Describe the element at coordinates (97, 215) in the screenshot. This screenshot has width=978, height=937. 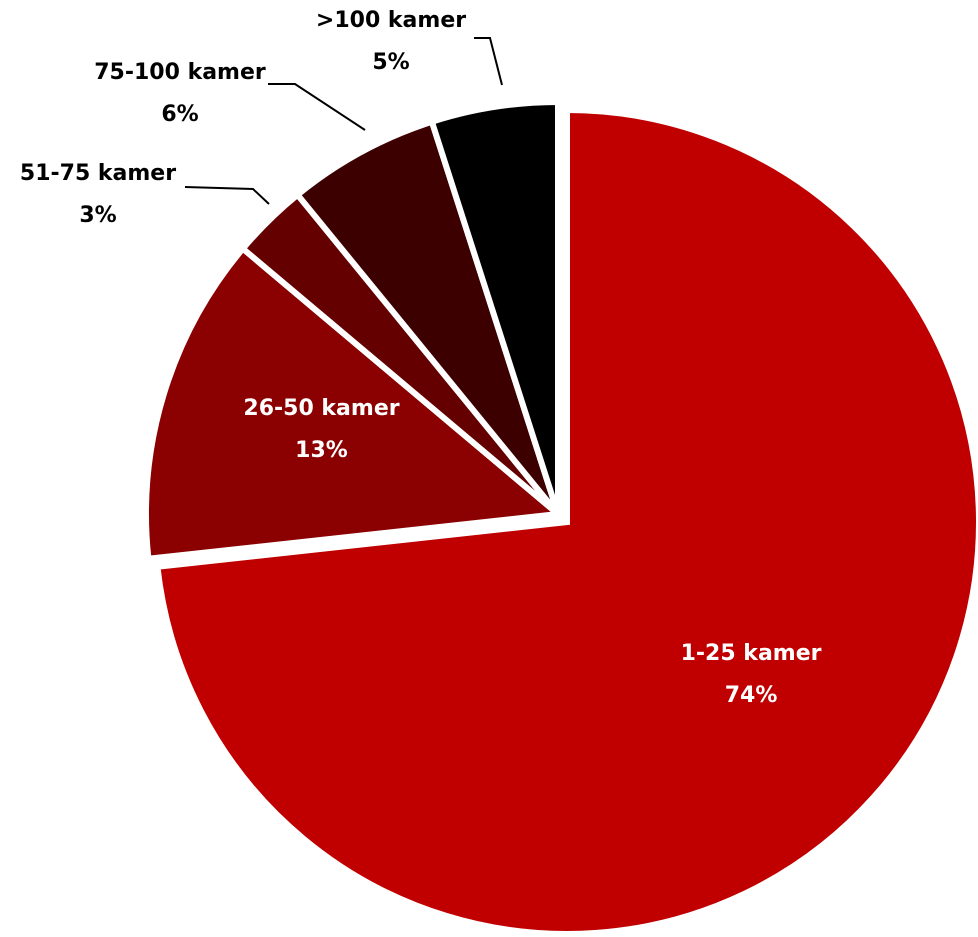
I see `slice-value-51-75-kamer: 3%` at that location.